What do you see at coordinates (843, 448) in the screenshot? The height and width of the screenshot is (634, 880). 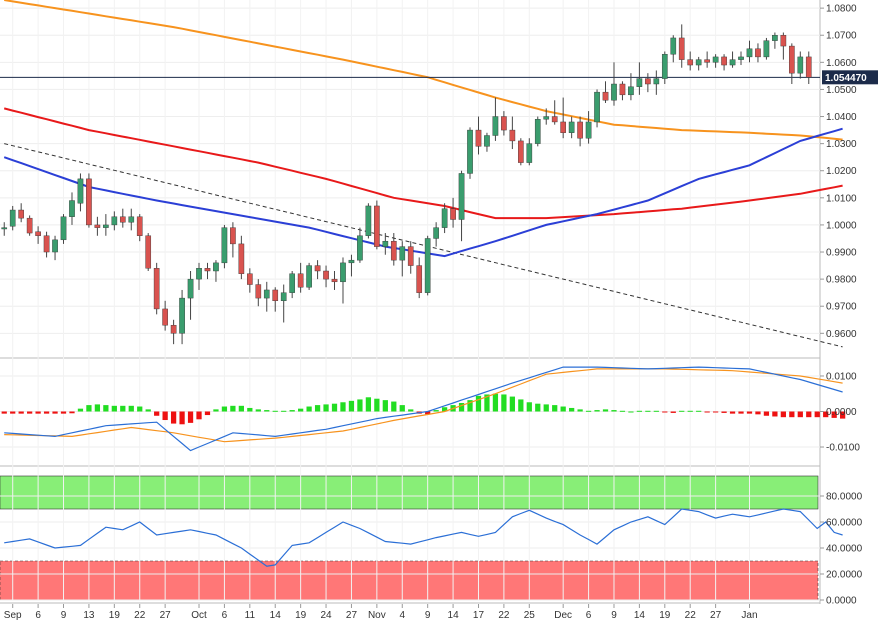 I see `macd-axis-tick-label: -0.0100` at bounding box center [843, 448].